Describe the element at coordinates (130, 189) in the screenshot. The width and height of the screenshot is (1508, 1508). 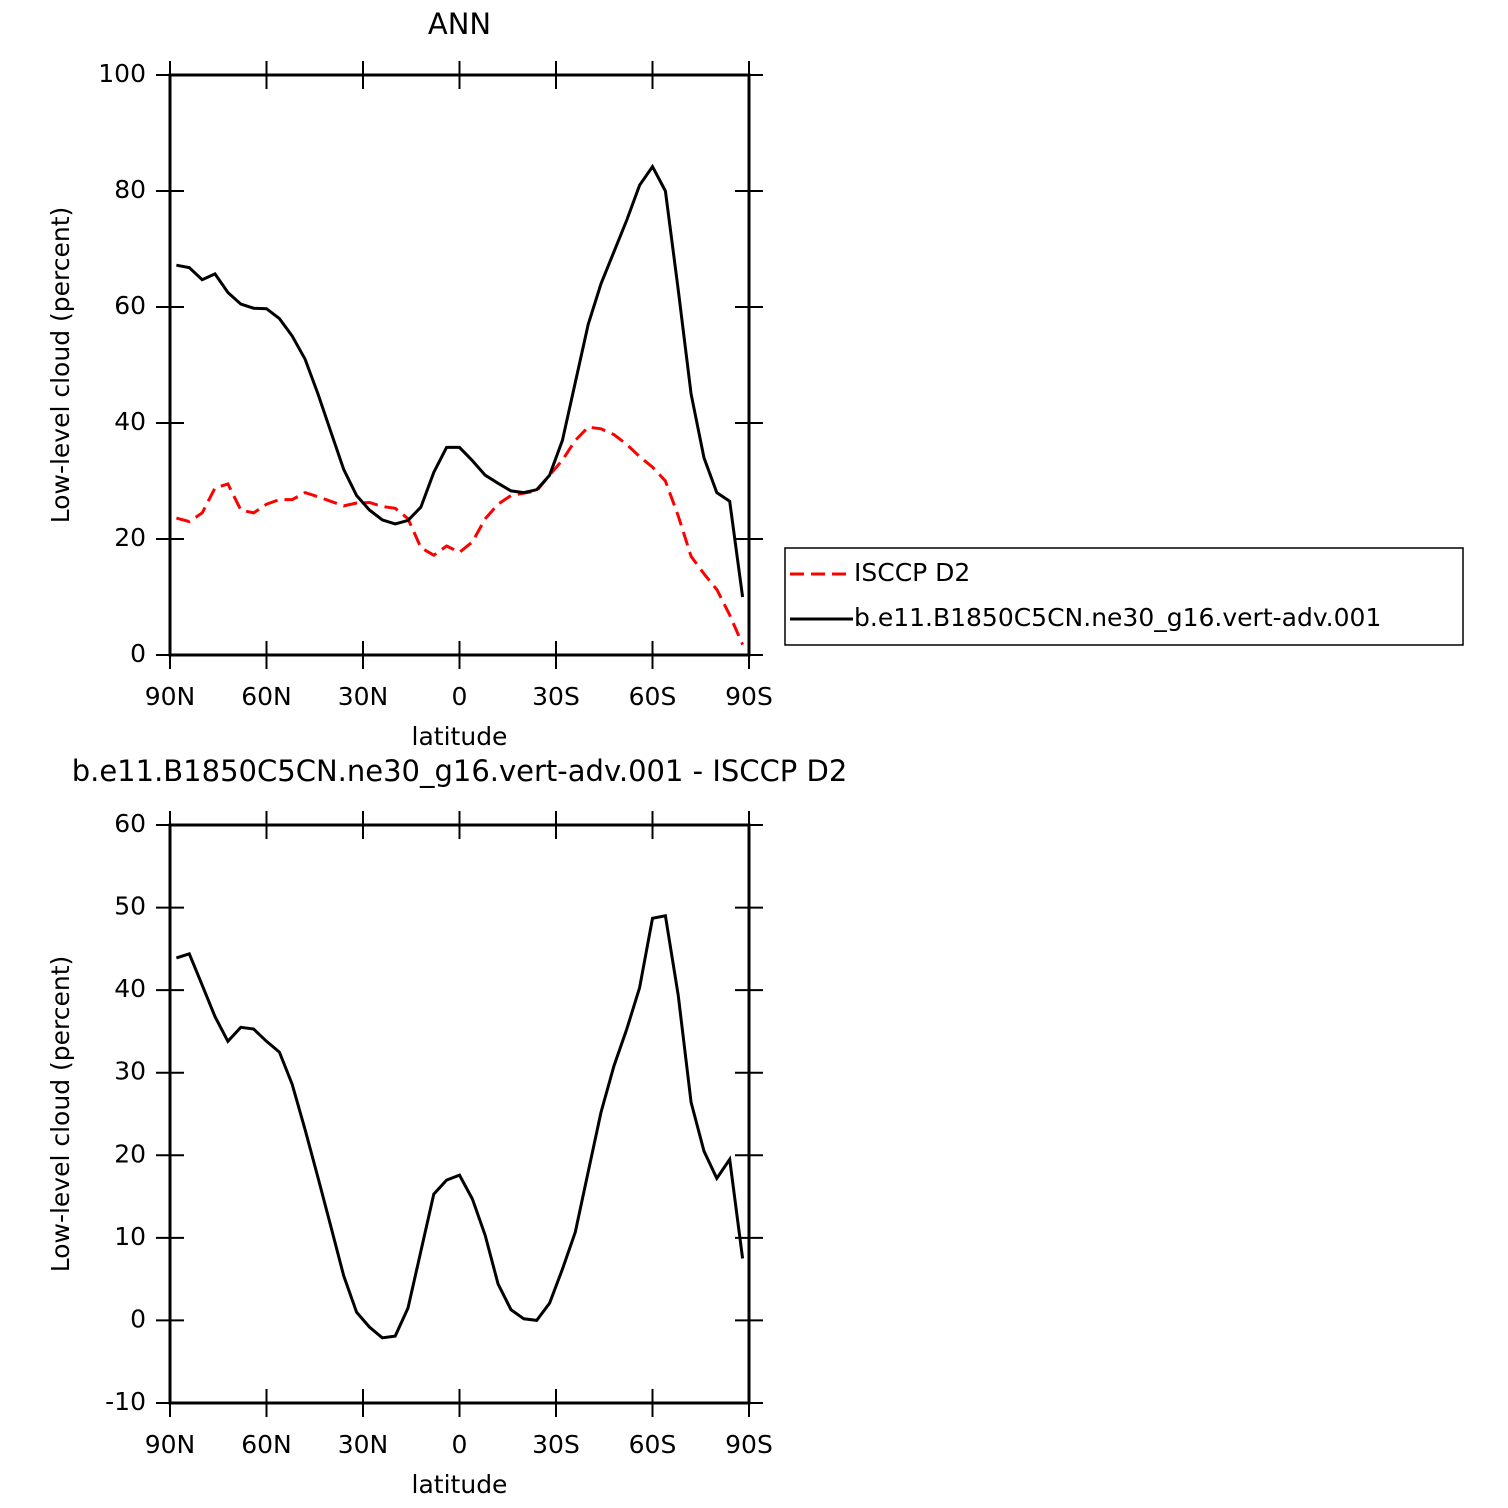
I see `y-tick-label: 80` at that location.